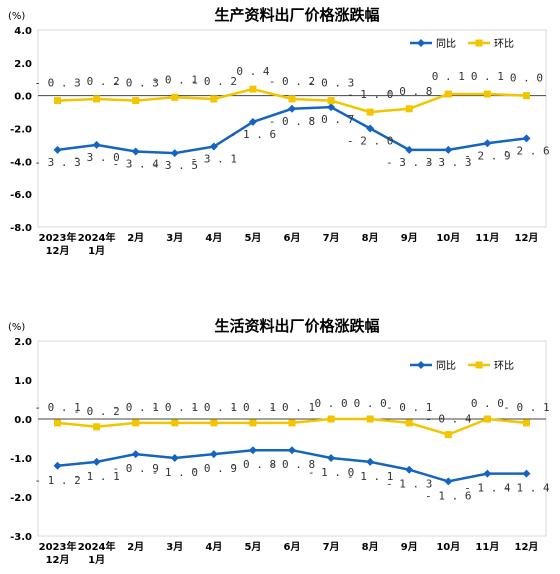 This screenshot has width=560, height=574. I want to click on y-tick-label: -6.0, so click(21, 195).